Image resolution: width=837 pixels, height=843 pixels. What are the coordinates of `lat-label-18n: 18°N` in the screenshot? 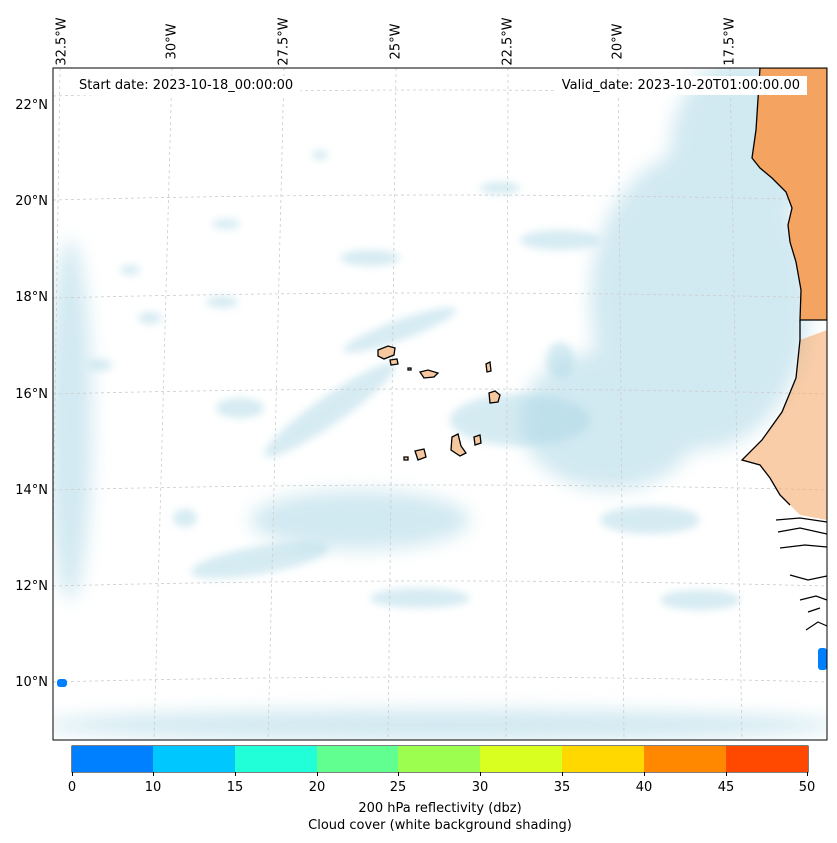 It's located at (31, 297).